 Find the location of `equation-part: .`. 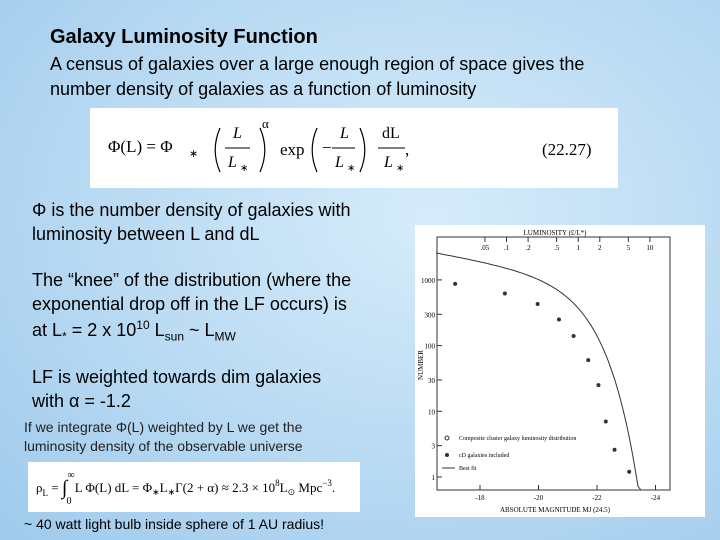

equation-part: . is located at coordinates (333, 487).